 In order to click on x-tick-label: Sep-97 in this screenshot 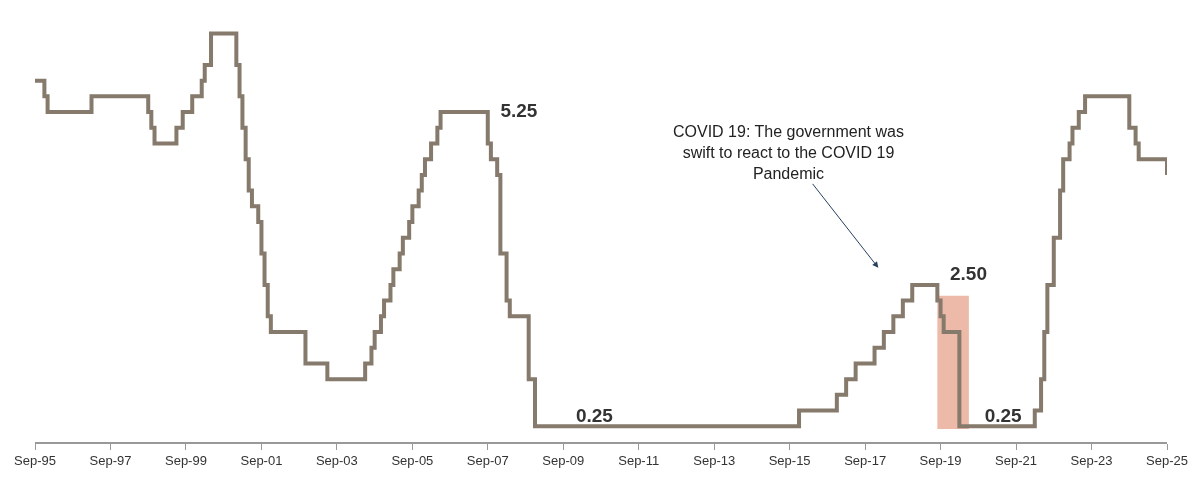, I will do `click(110, 461)`.